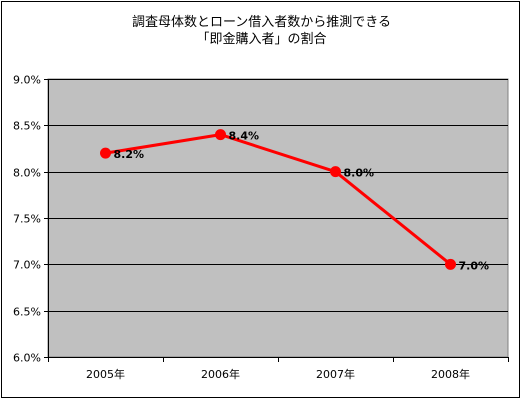 This screenshot has height=401, width=523. I want to click on x-tick-label: 2007年, so click(335, 374).